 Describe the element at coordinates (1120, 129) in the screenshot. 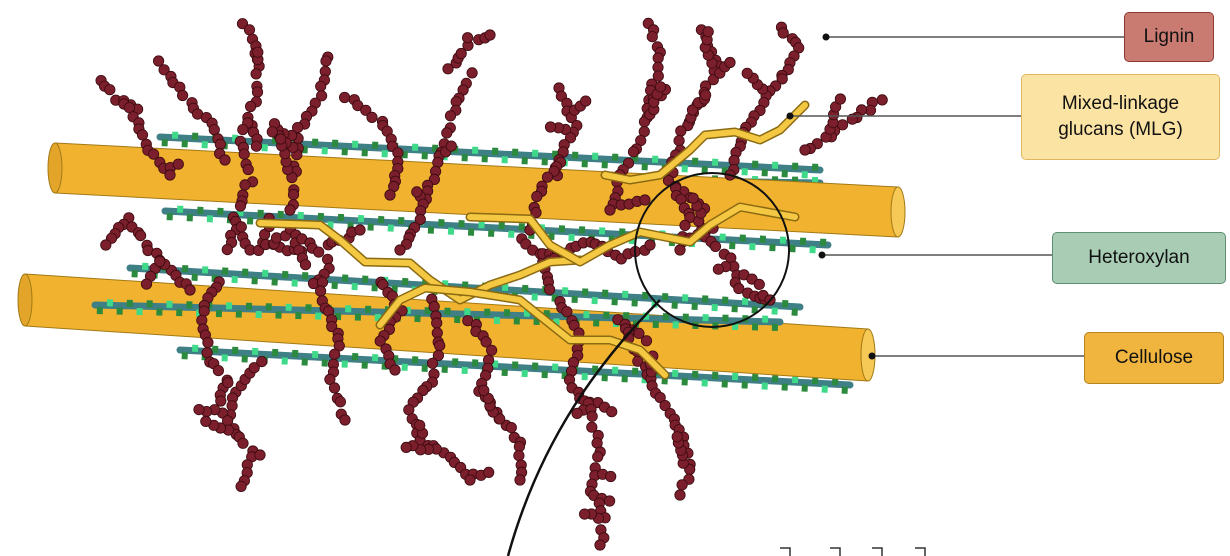

I see `label-mlg-line2: glucans (MLG)` at that location.